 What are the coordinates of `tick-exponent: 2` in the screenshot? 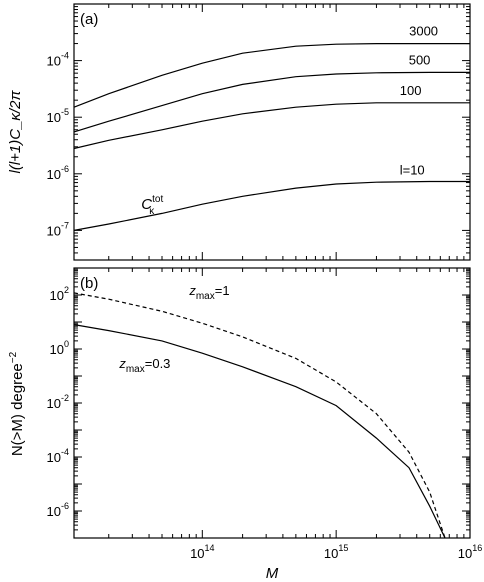 It's located at (66, 290).